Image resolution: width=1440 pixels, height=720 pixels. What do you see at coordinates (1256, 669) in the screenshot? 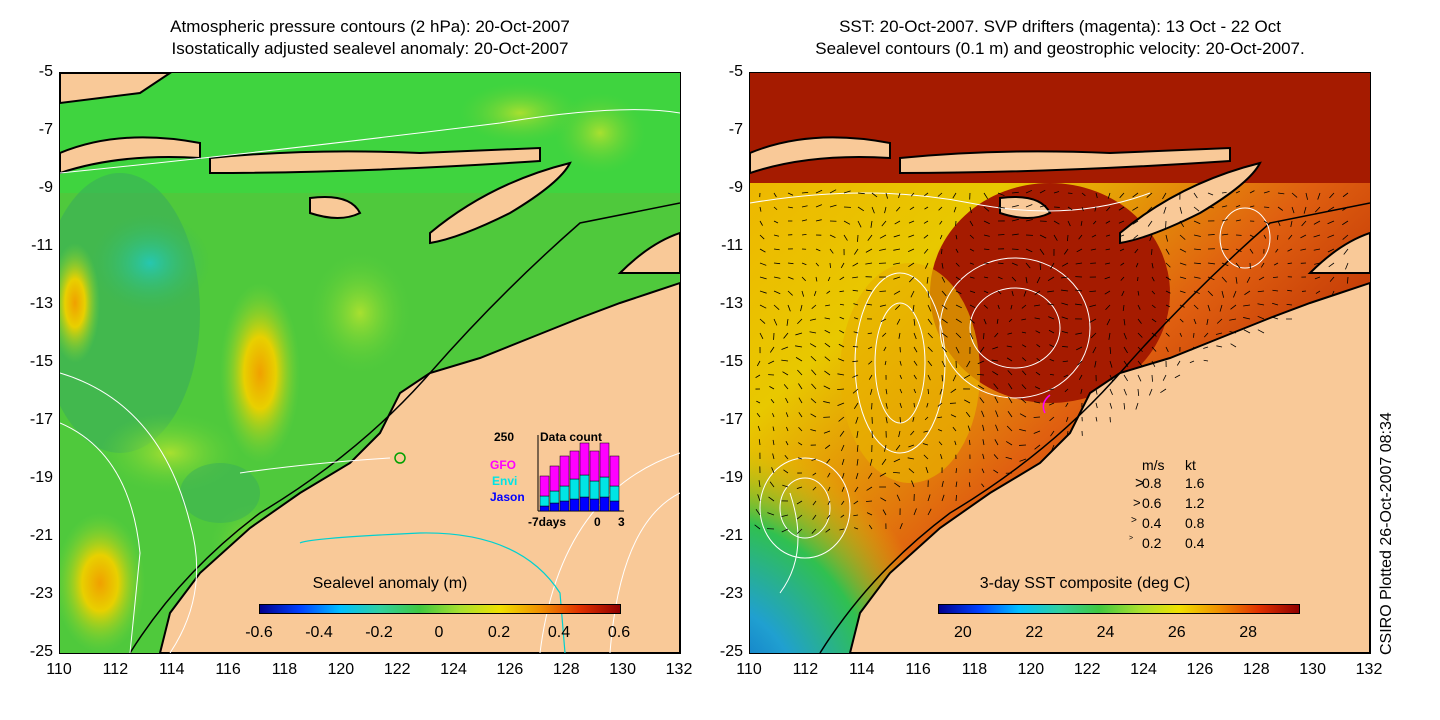
I see `right-lon-tick: 128` at bounding box center [1256, 669].